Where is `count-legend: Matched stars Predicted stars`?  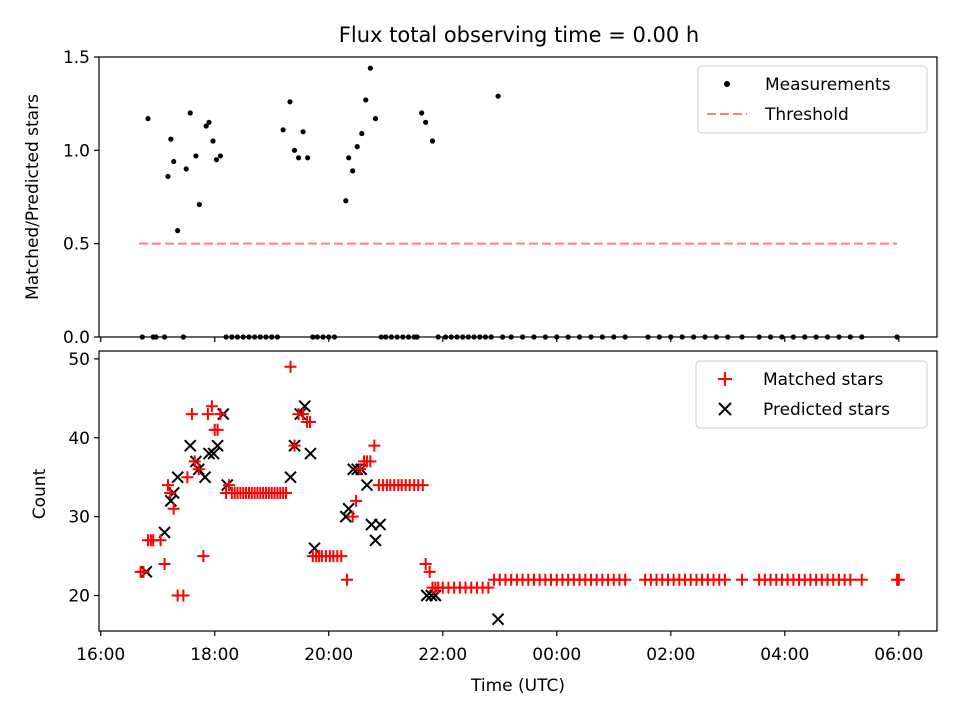
count-legend: Matched stars Predicted stars is located at coordinates (811, 394).